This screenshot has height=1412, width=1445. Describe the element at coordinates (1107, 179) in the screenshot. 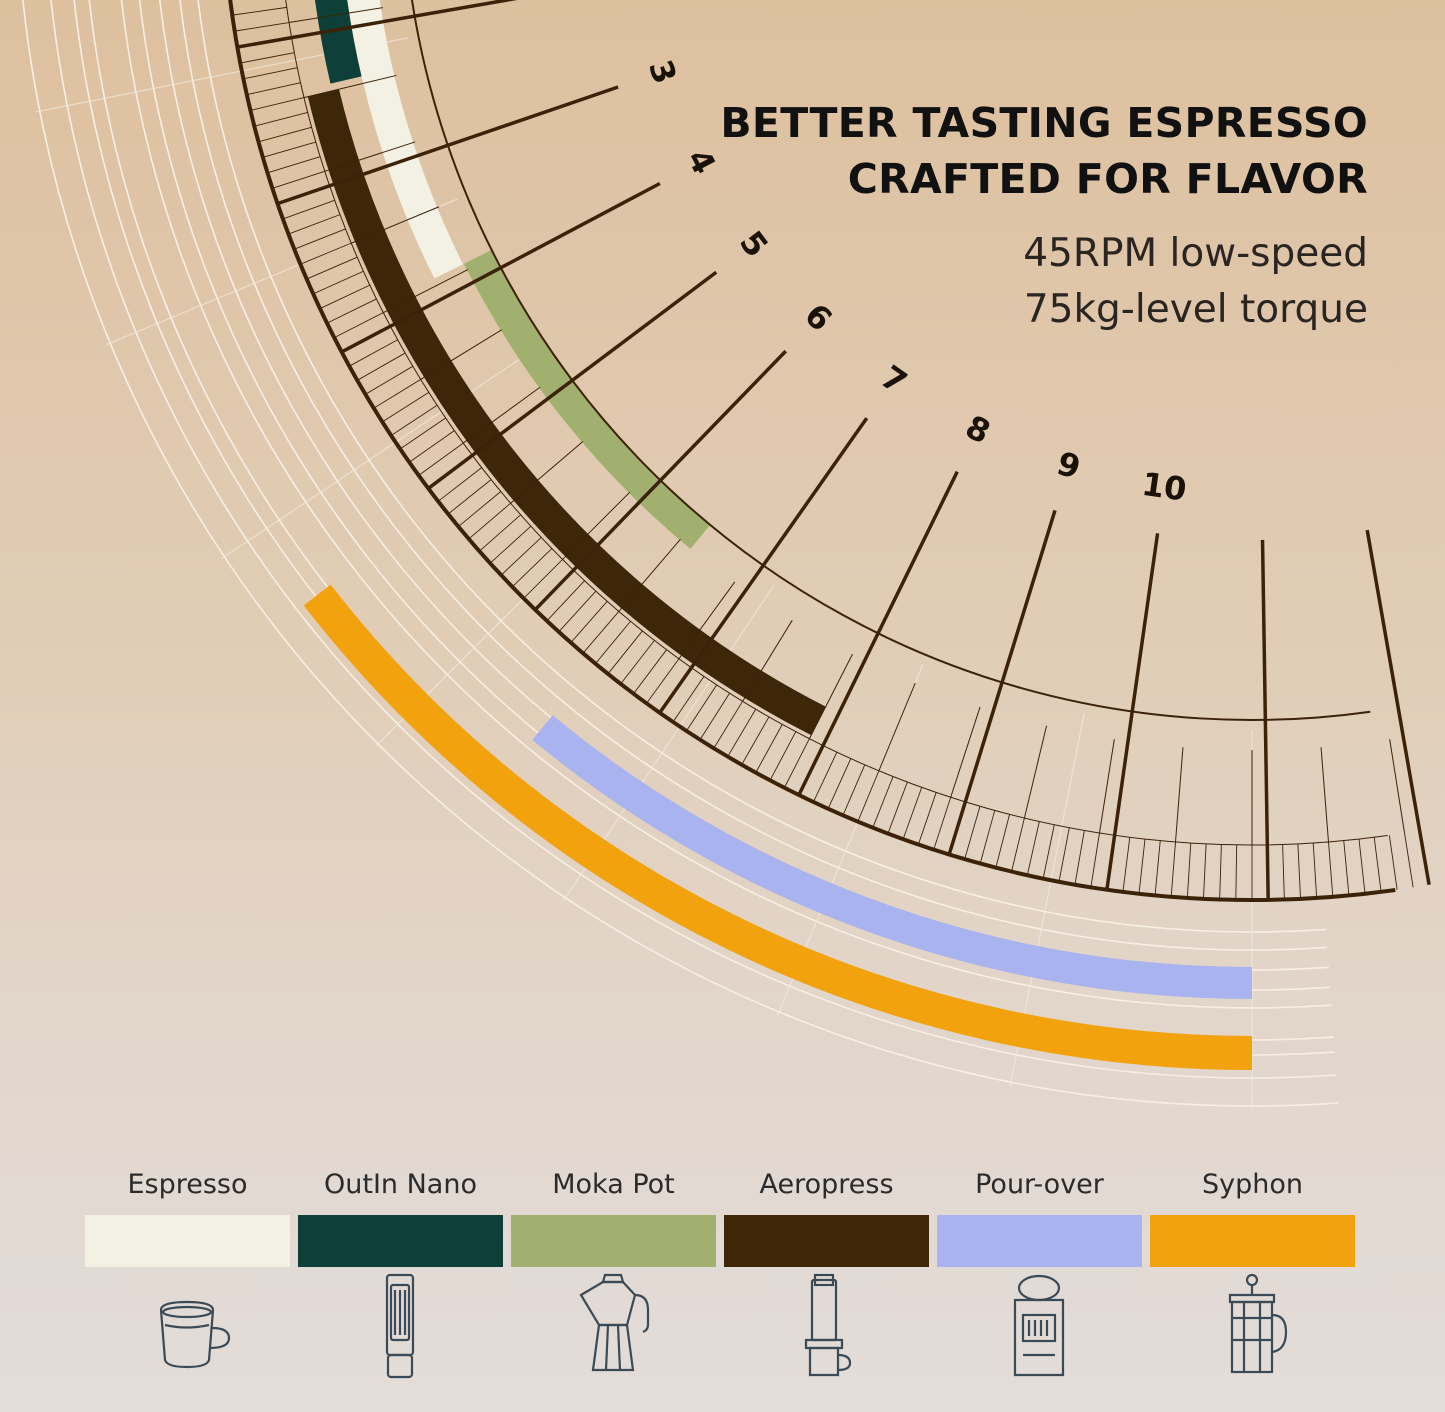

I see `headline-line-2: CRAFTED FOR FLAVOR` at that location.